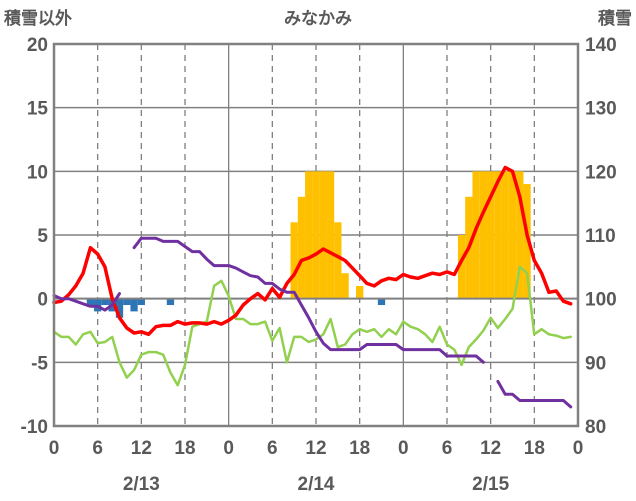 Image resolution: width=636 pixels, height=501 pixels. What do you see at coordinates (35, 236) in the screenshot?
I see `left-axis-ticks: -10 -5 0 5 10 15 20` at bounding box center [35, 236].